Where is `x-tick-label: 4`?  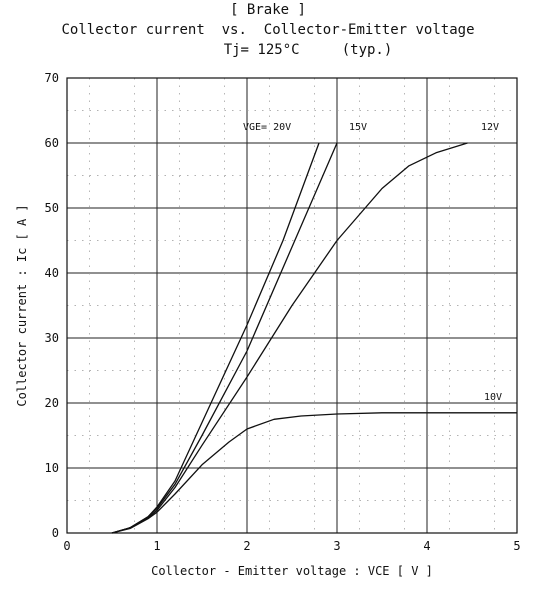
x-tick-label: 4 is located at coordinates (426, 546).